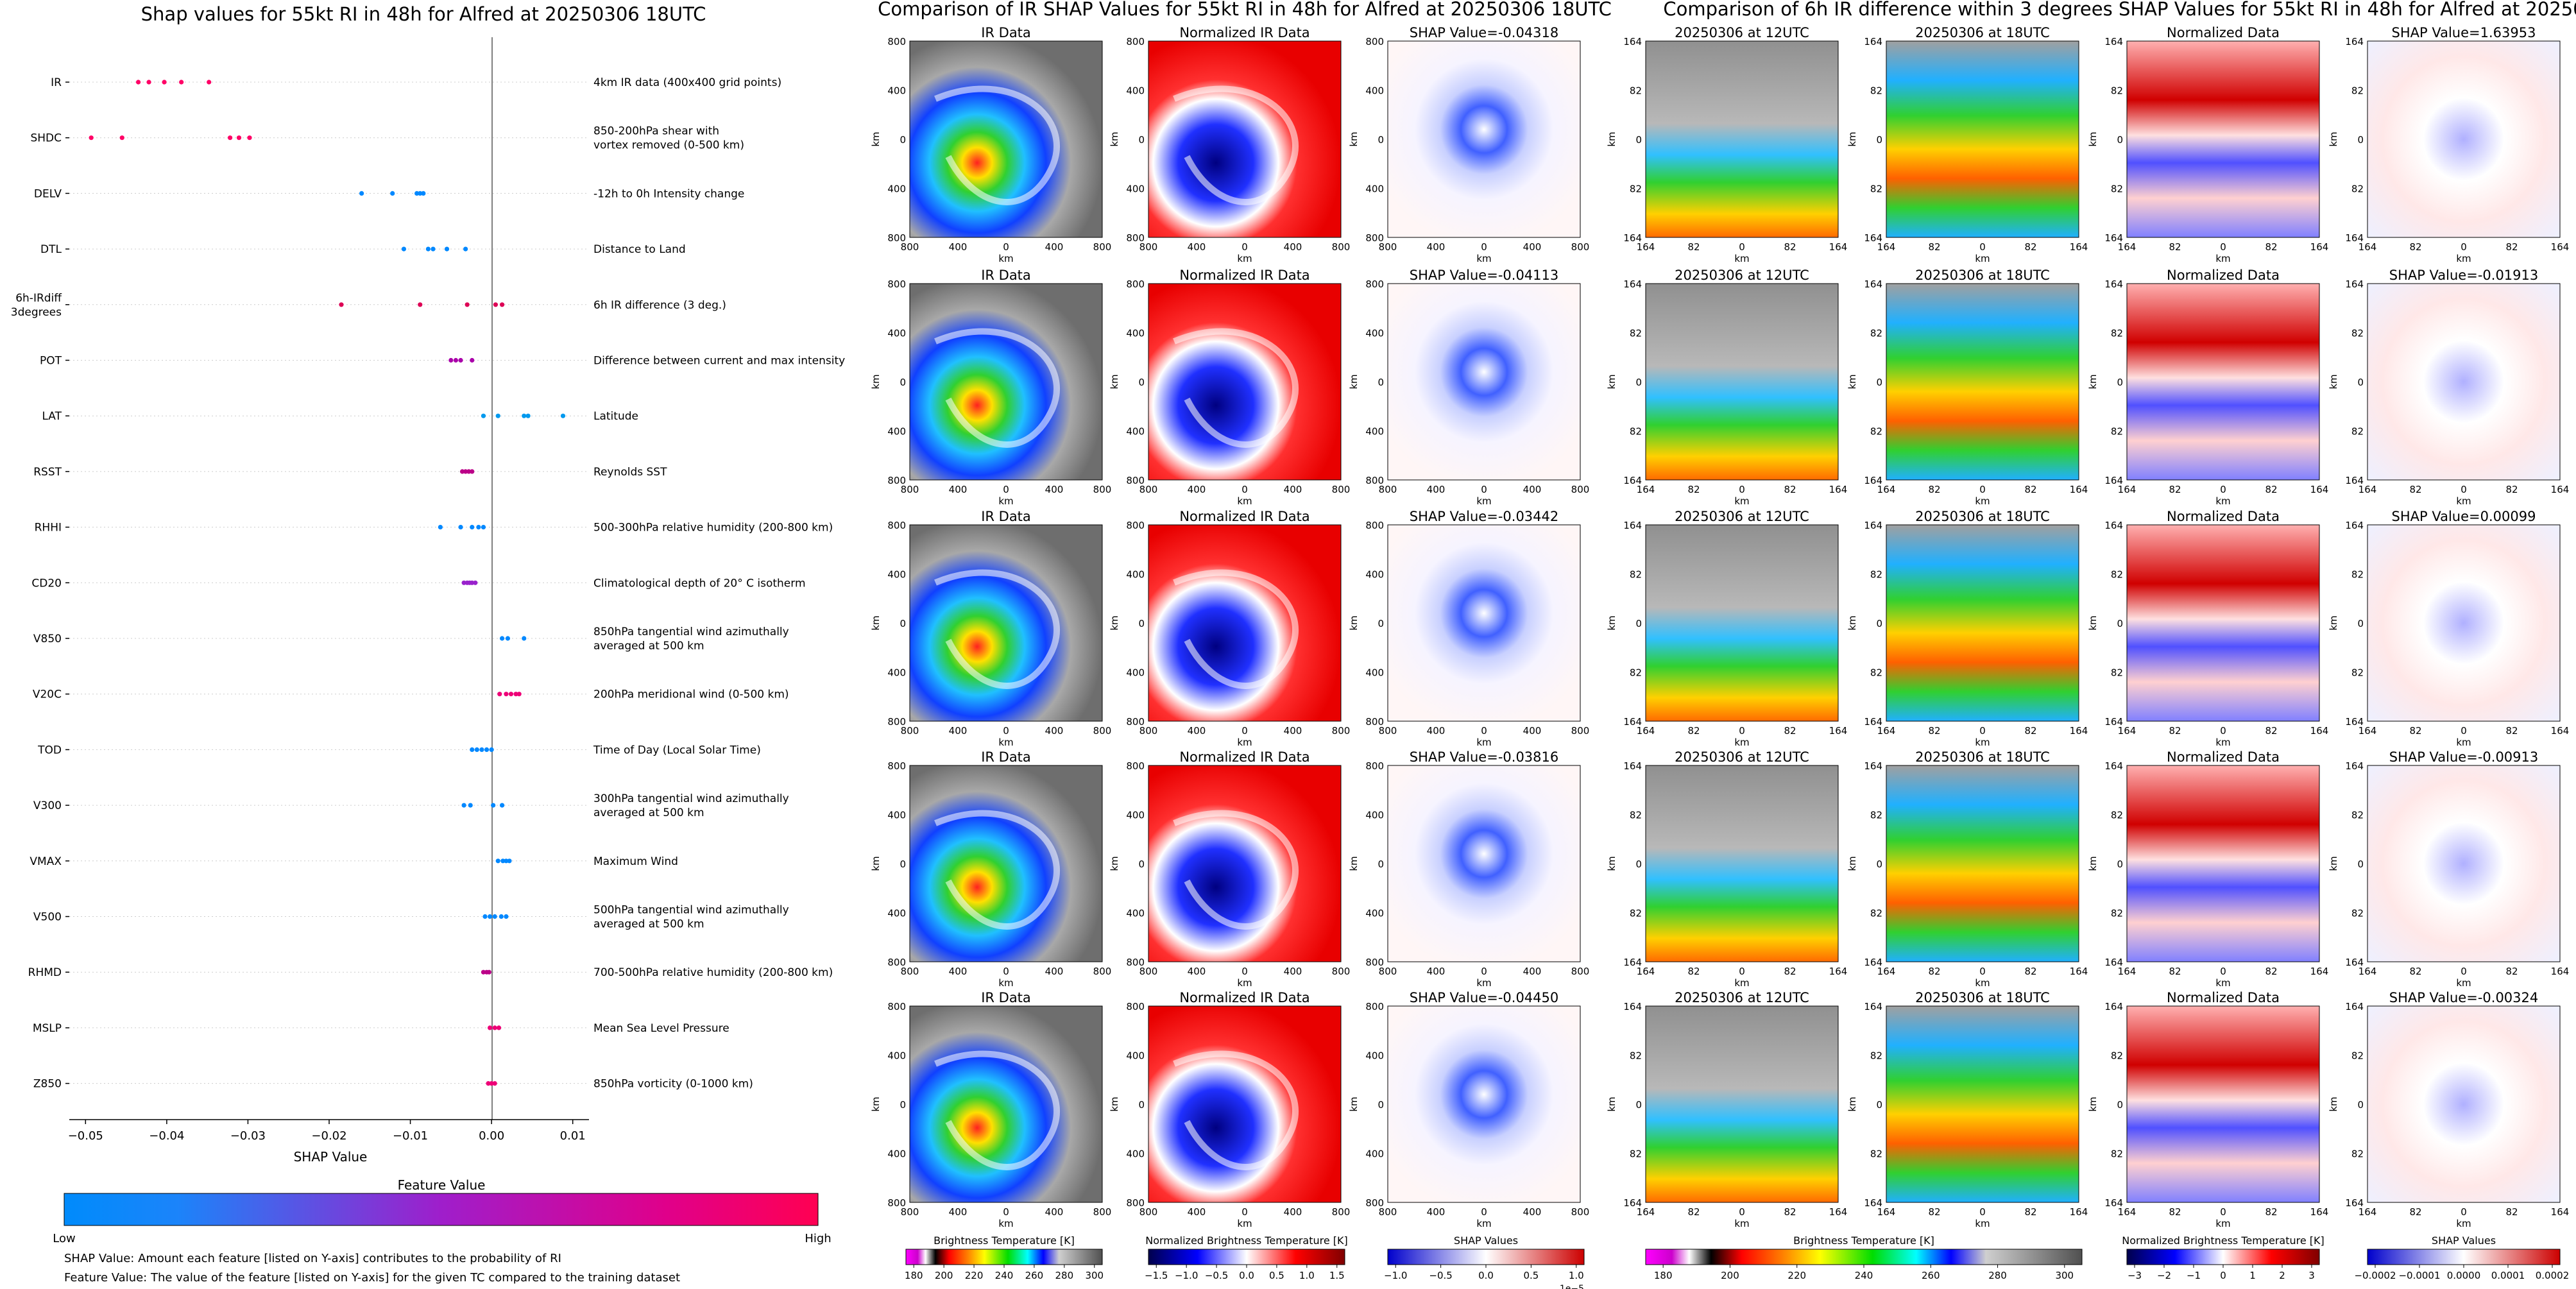 The height and width of the screenshot is (1289, 2576). I want to click on panel-title: SHAP Value=0.00099, so click(2464, 516).